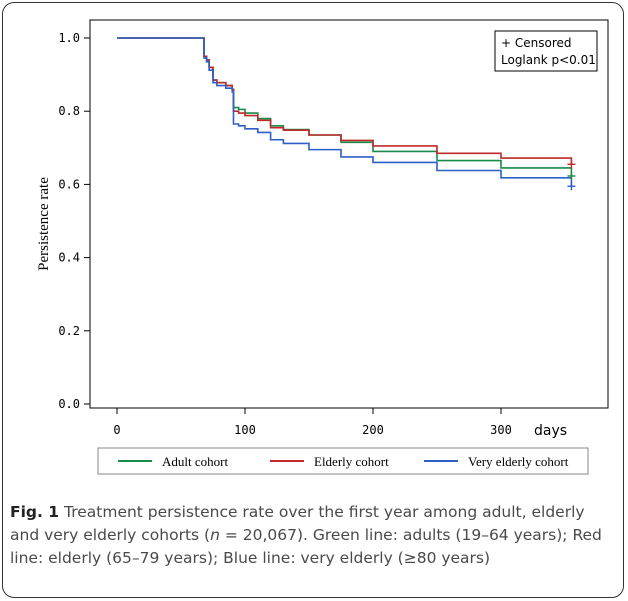 The height and width of the screenshot is (601, 628). What do you see at coordinates (373, 430) in the screenshot?
I see `x-tick-label-200: 200` at bounding box center [373, 430].